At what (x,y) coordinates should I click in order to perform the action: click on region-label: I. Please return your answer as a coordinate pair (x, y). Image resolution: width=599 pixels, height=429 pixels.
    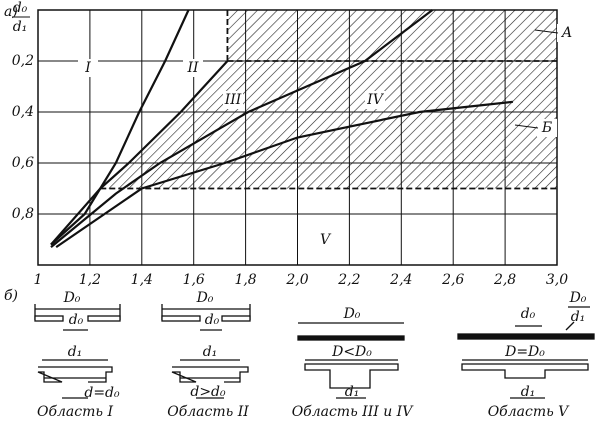
    Looking at the image, I should click on (87, 68).